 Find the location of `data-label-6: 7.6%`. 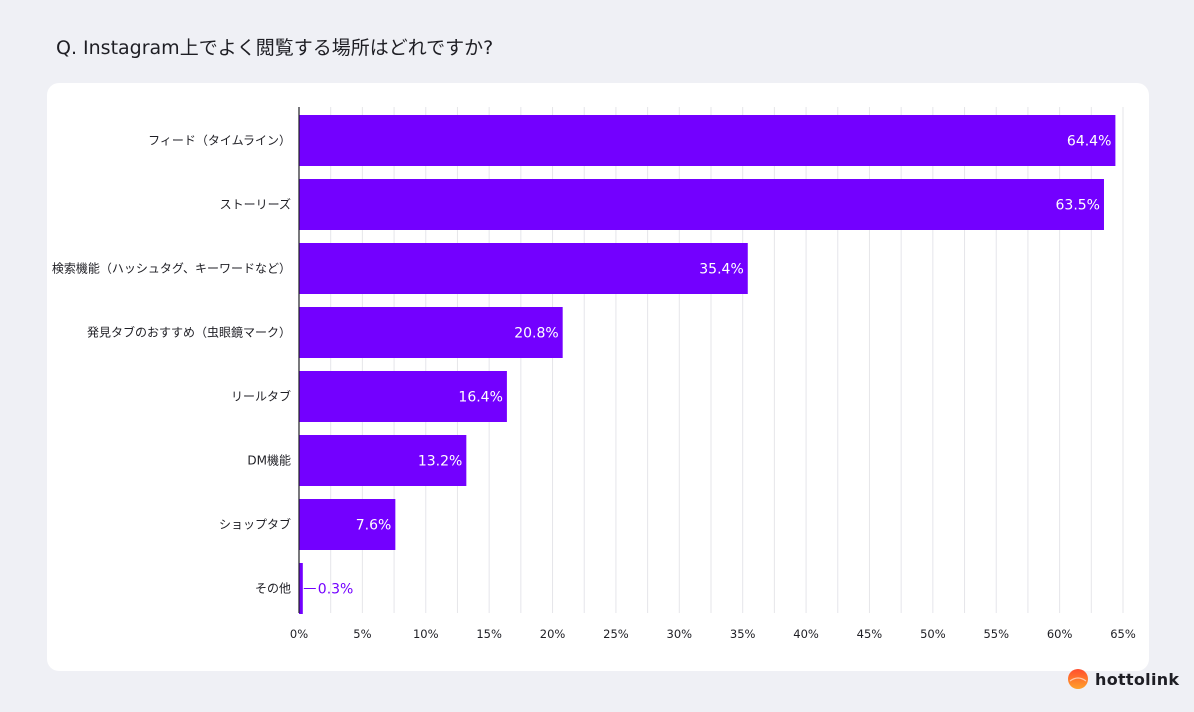

data-label-6: 7.6% is located at coordinates (374, 526).